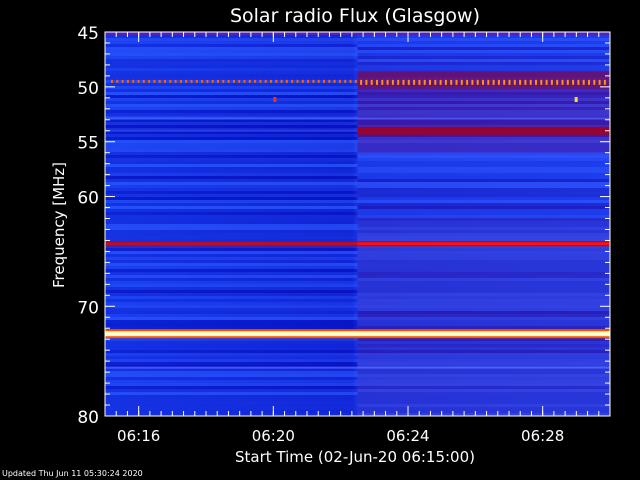 The height and width of the screenshot is (480, 640). What do you see at coordinates (72, 473) in the screenshot?
I see `update-timestamp: Updated Thu Jun 11 05:30:24 2020` at bounding box center [72, 473].